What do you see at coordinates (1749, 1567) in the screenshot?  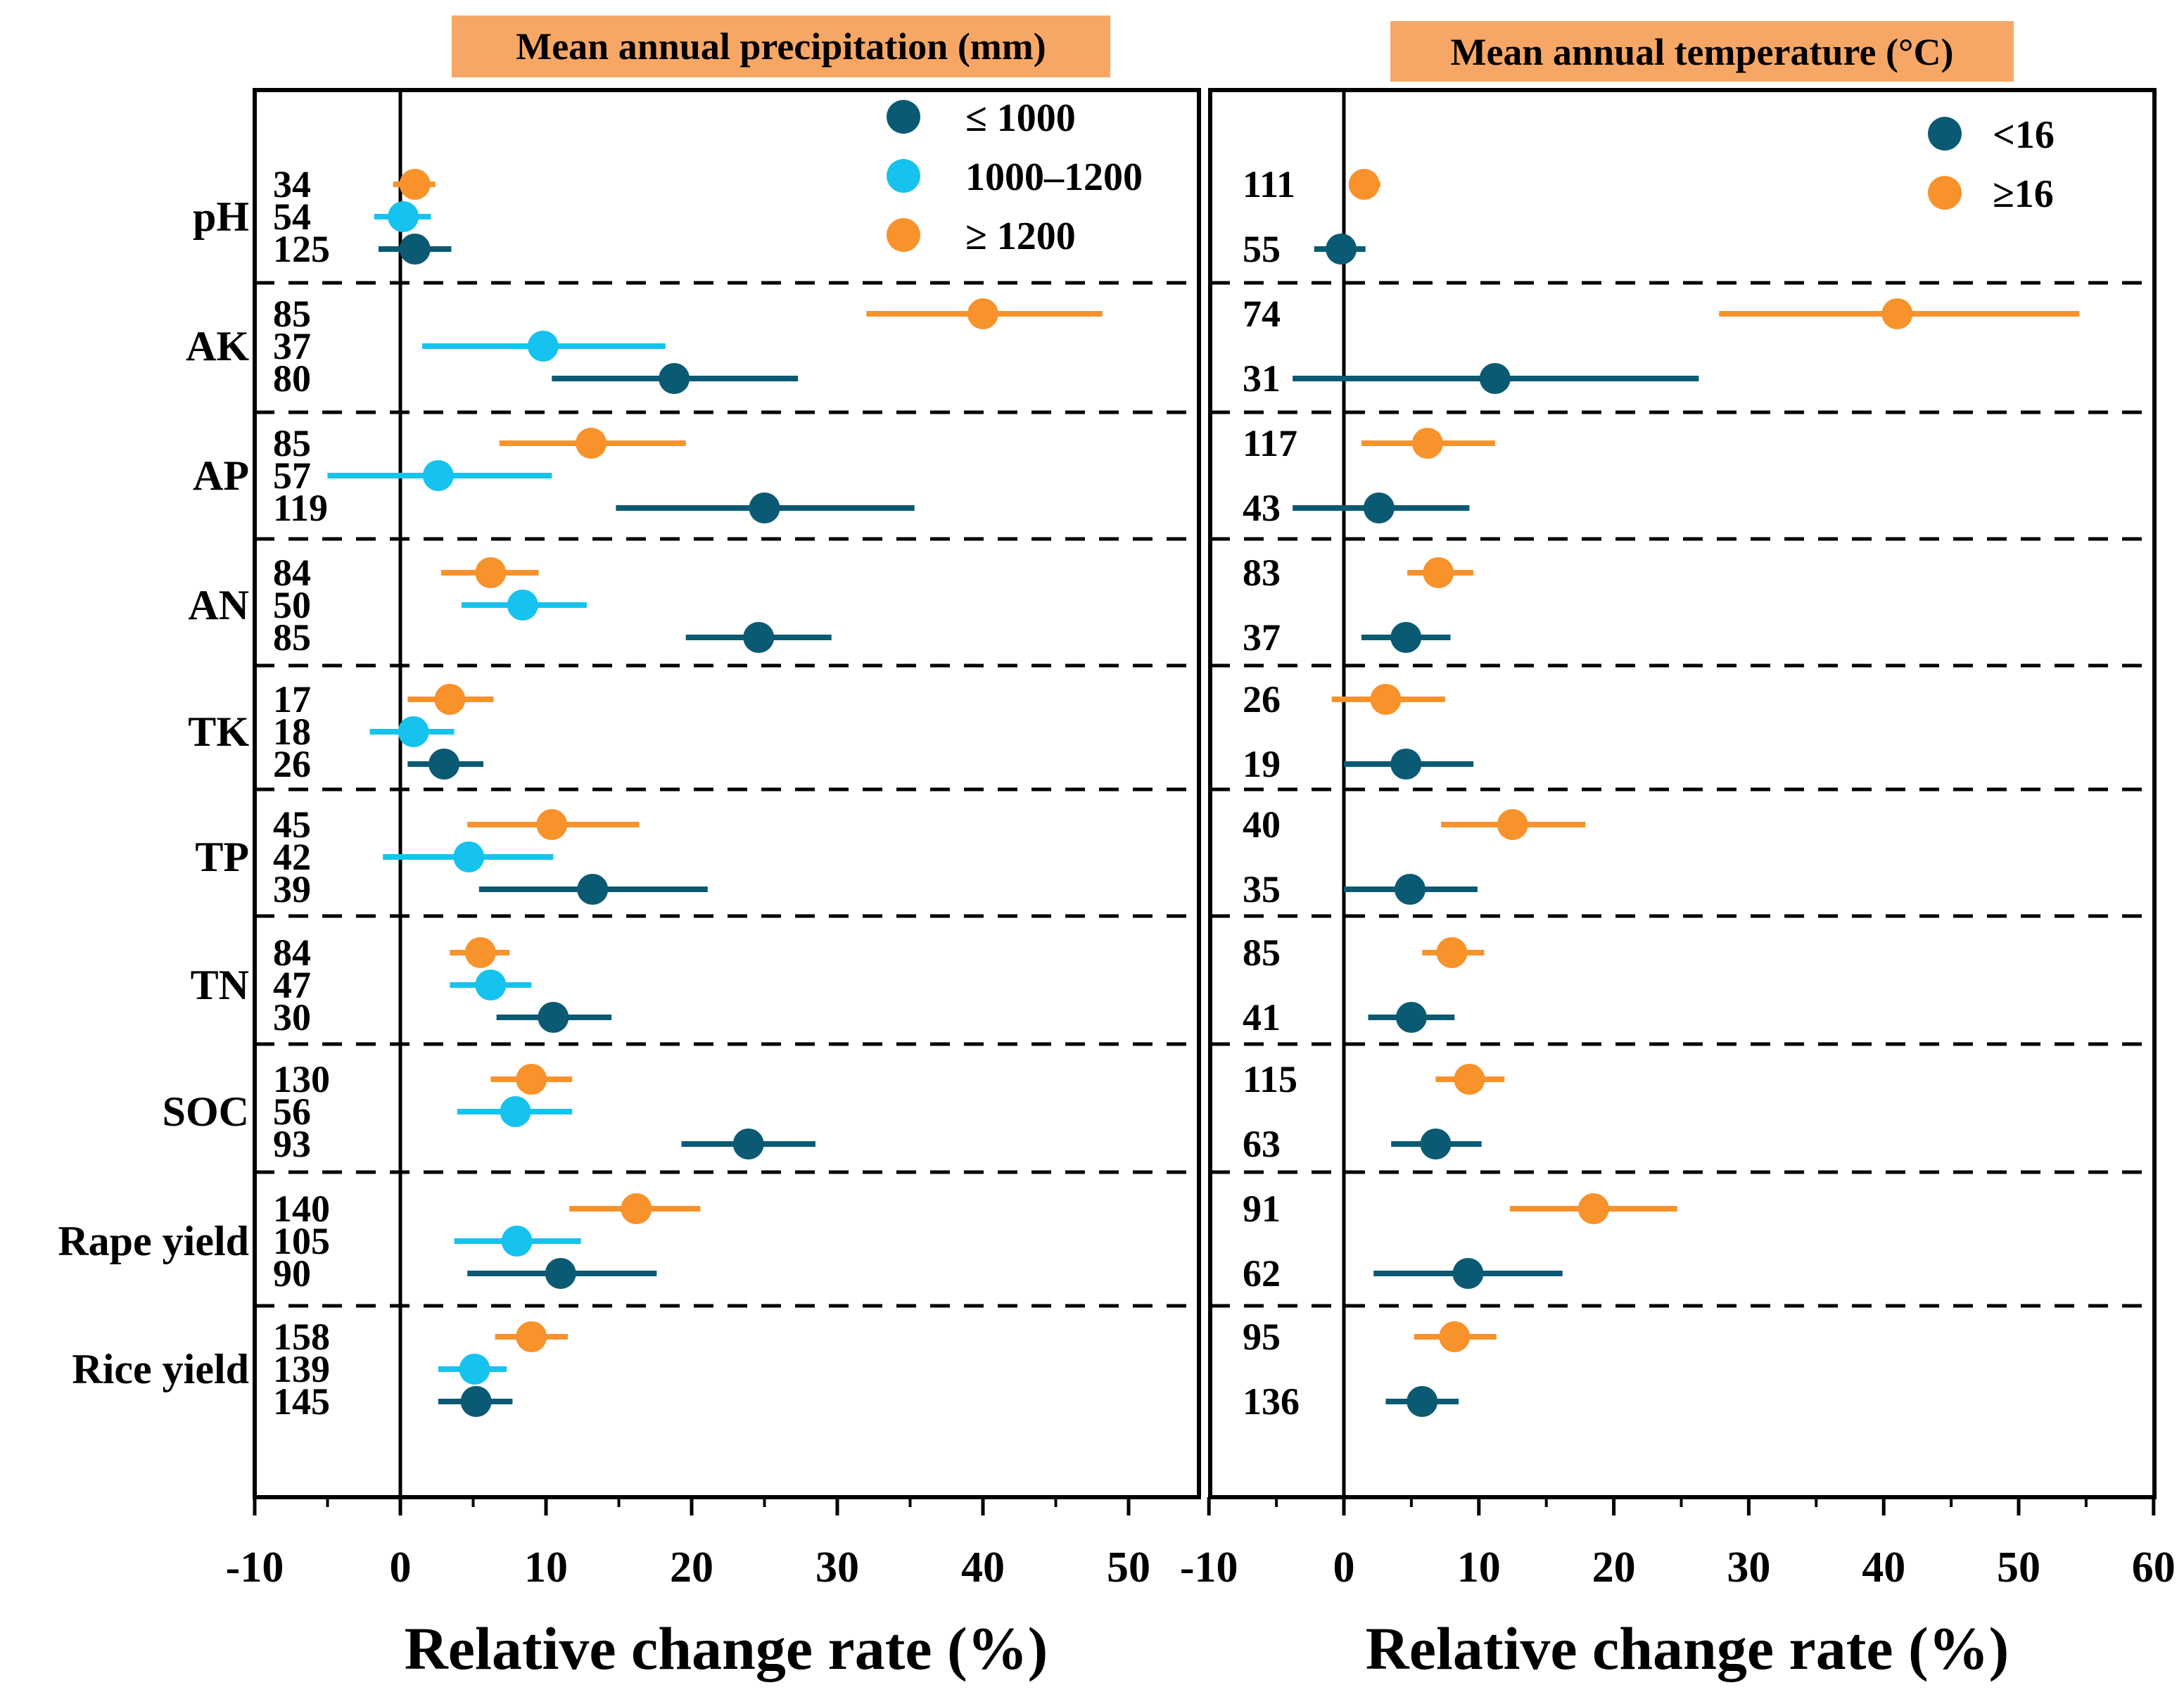 I see `temperature-x-tick-label: 30` at bounding box center [1749, 1567].